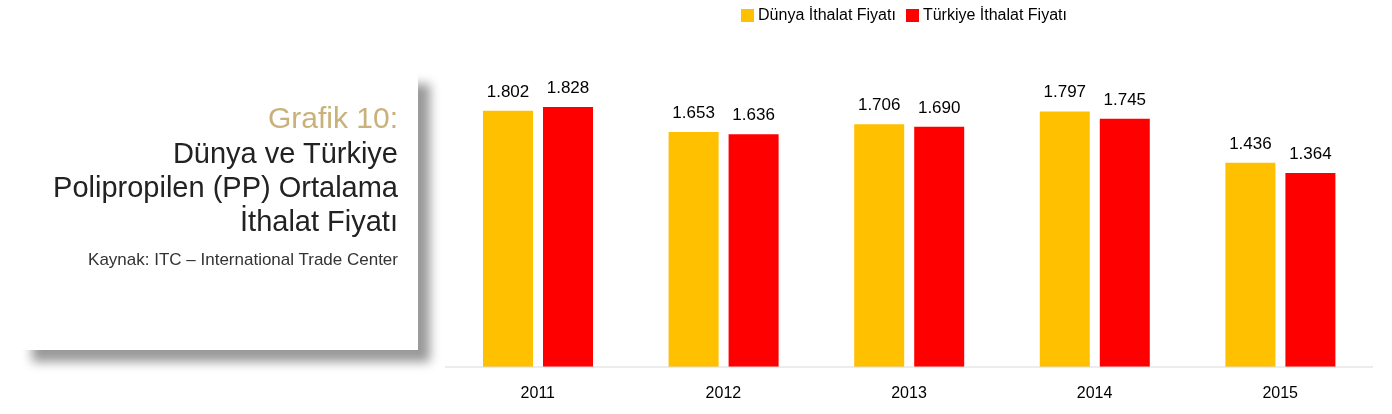 The width and height of the screenshot is (1392, 414). Describe the element at coordinates (242, 260) in the screenshot. I see `text: Kaynak: ITC – International Trade Center` at that location.